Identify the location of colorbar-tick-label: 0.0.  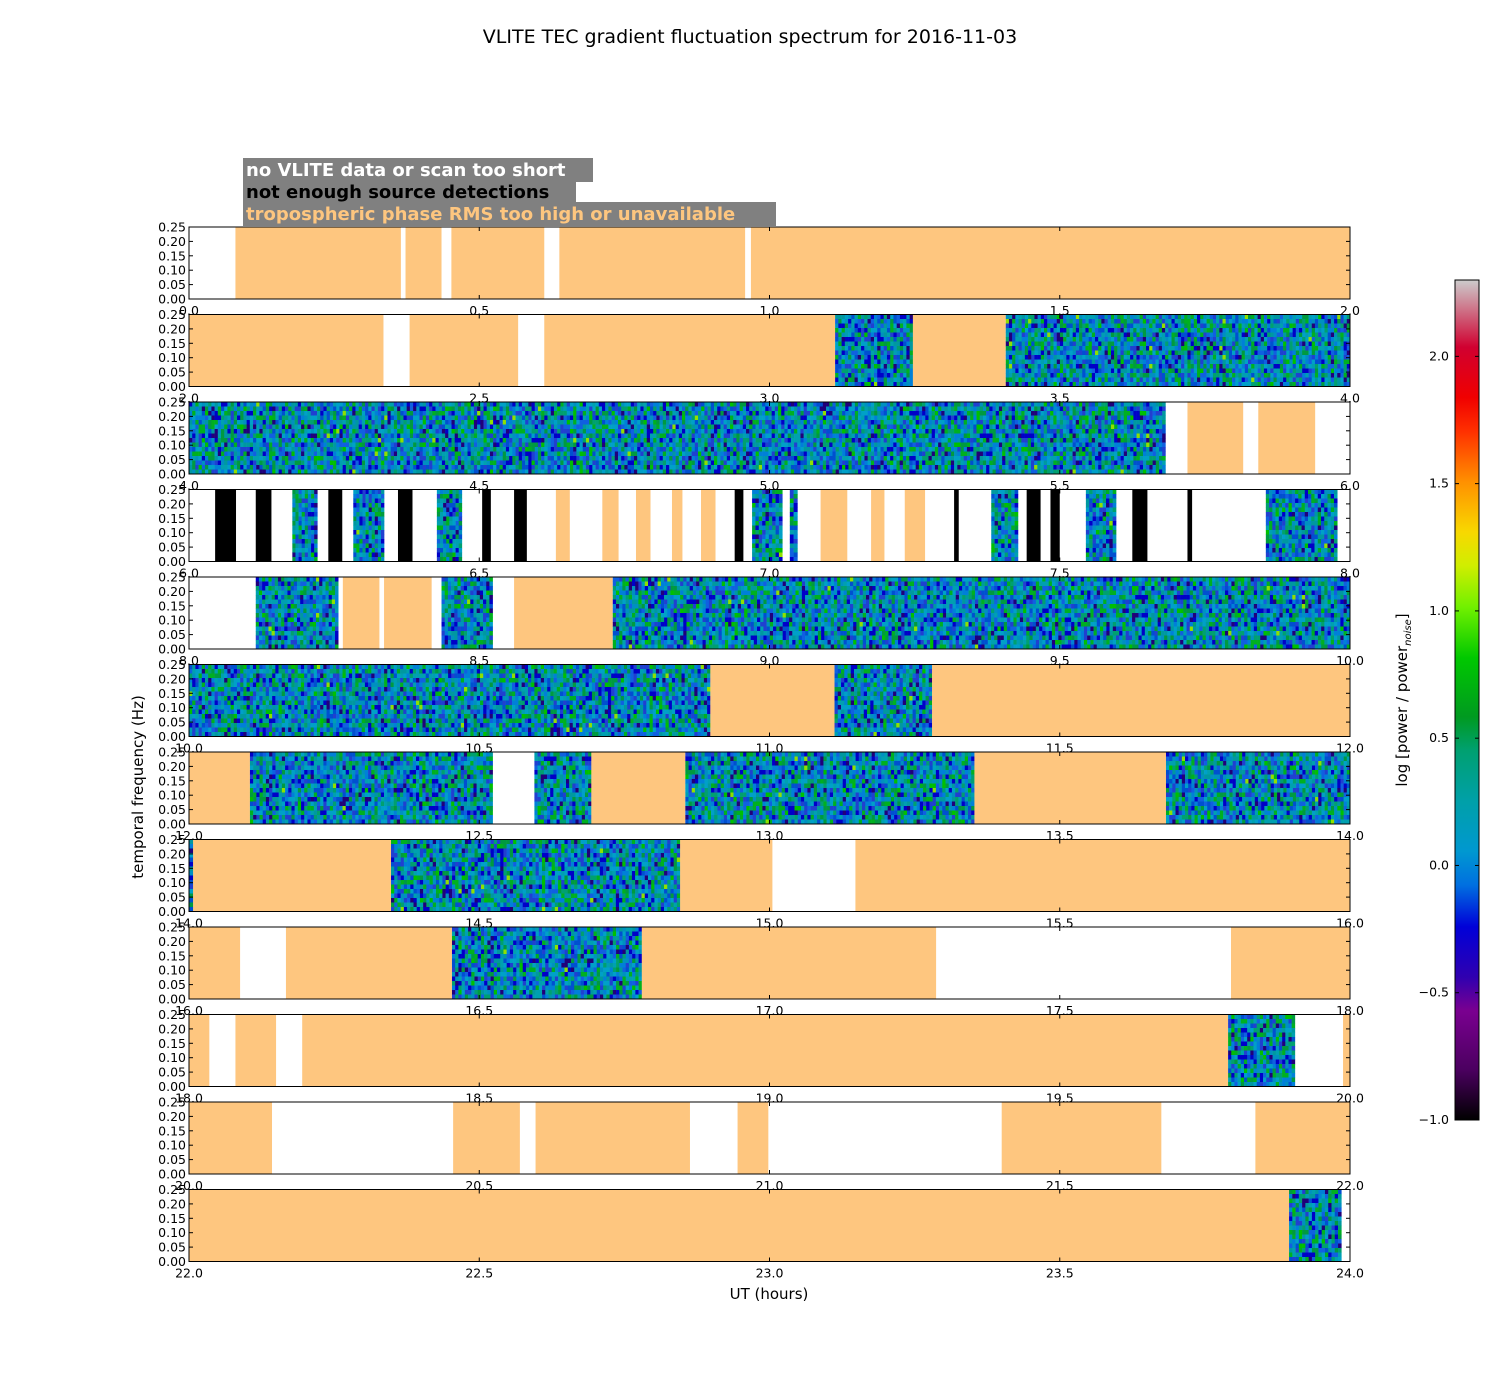
(1439, 864).